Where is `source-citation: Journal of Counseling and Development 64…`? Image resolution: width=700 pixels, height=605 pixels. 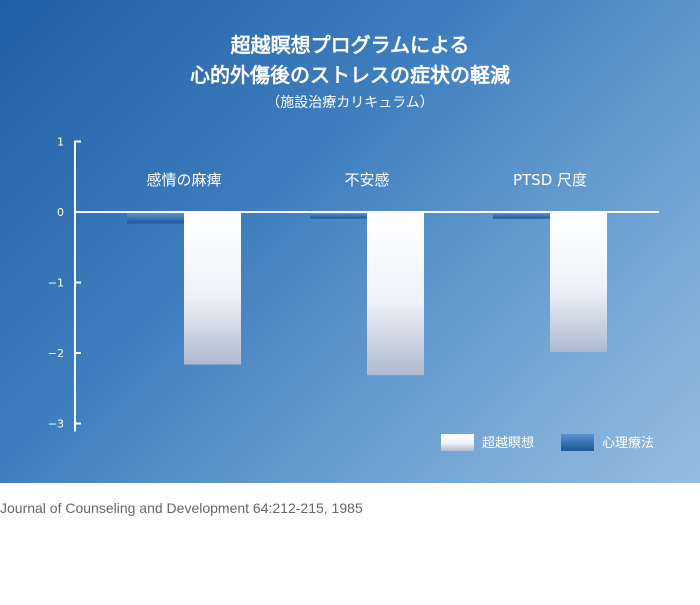
source-citation: Journal of Counseling and Development 64… is located at coordinates (181, 508).